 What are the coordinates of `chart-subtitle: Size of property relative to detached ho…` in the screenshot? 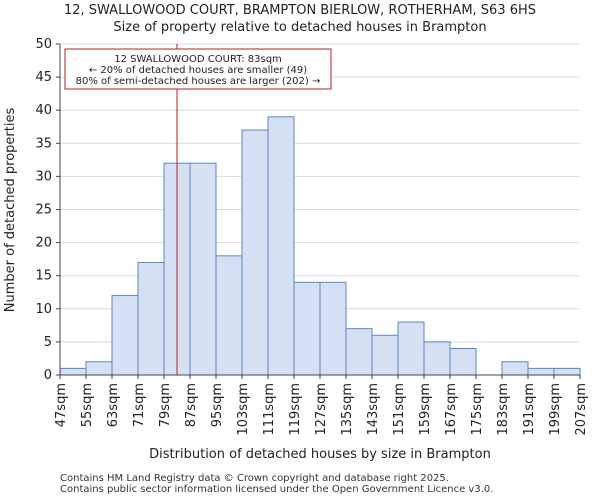 It's located at (300, 27).